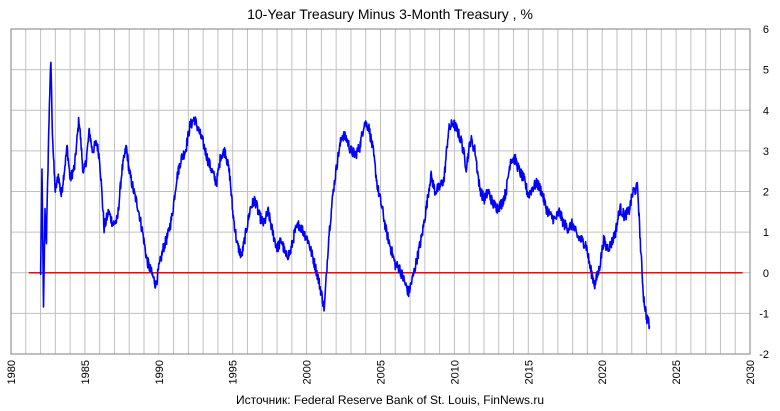  Describe the element at coordinates (766, 111) in the screenshot. I see `y-tick-label: 4` at that location.